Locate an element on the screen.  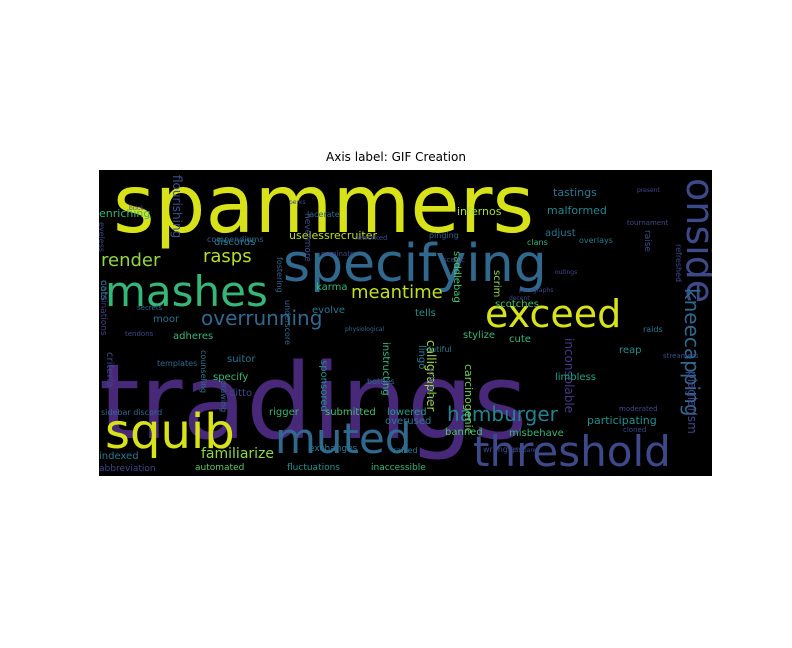
word: raised is located at coordinates (405, 450).